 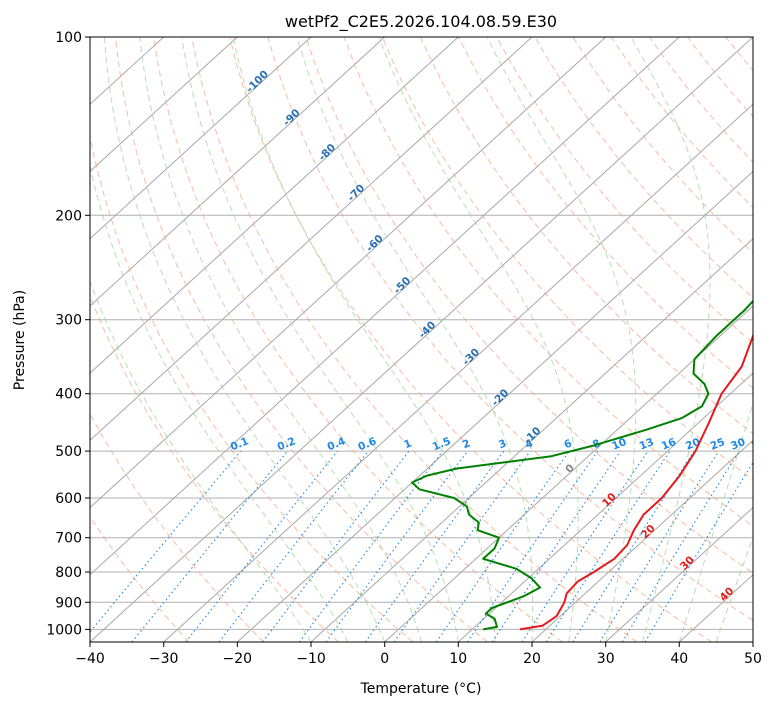 I want to click on x-tick-label: −10, so click(x=311, y=659).